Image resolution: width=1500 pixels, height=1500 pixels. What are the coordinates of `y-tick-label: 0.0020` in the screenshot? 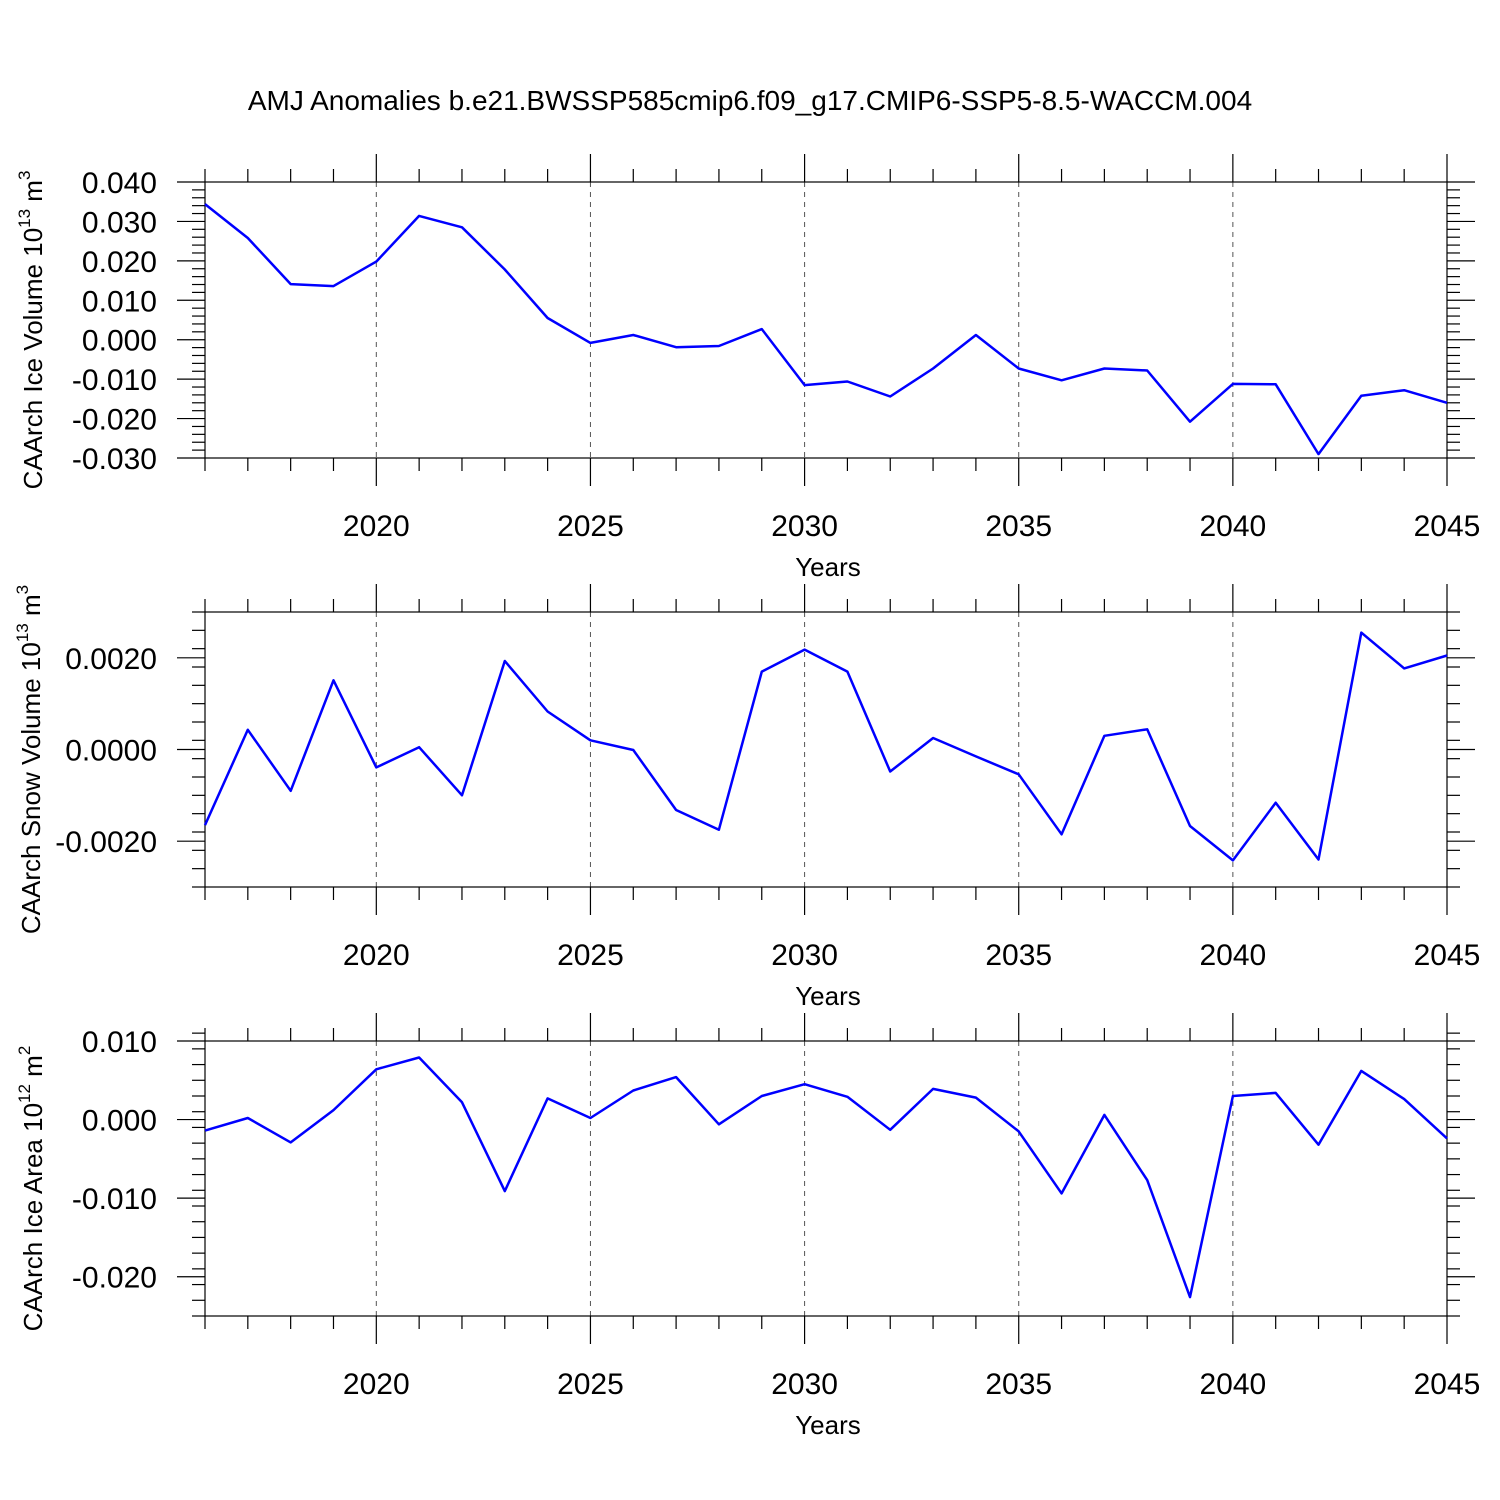 It's located at (111, 659).